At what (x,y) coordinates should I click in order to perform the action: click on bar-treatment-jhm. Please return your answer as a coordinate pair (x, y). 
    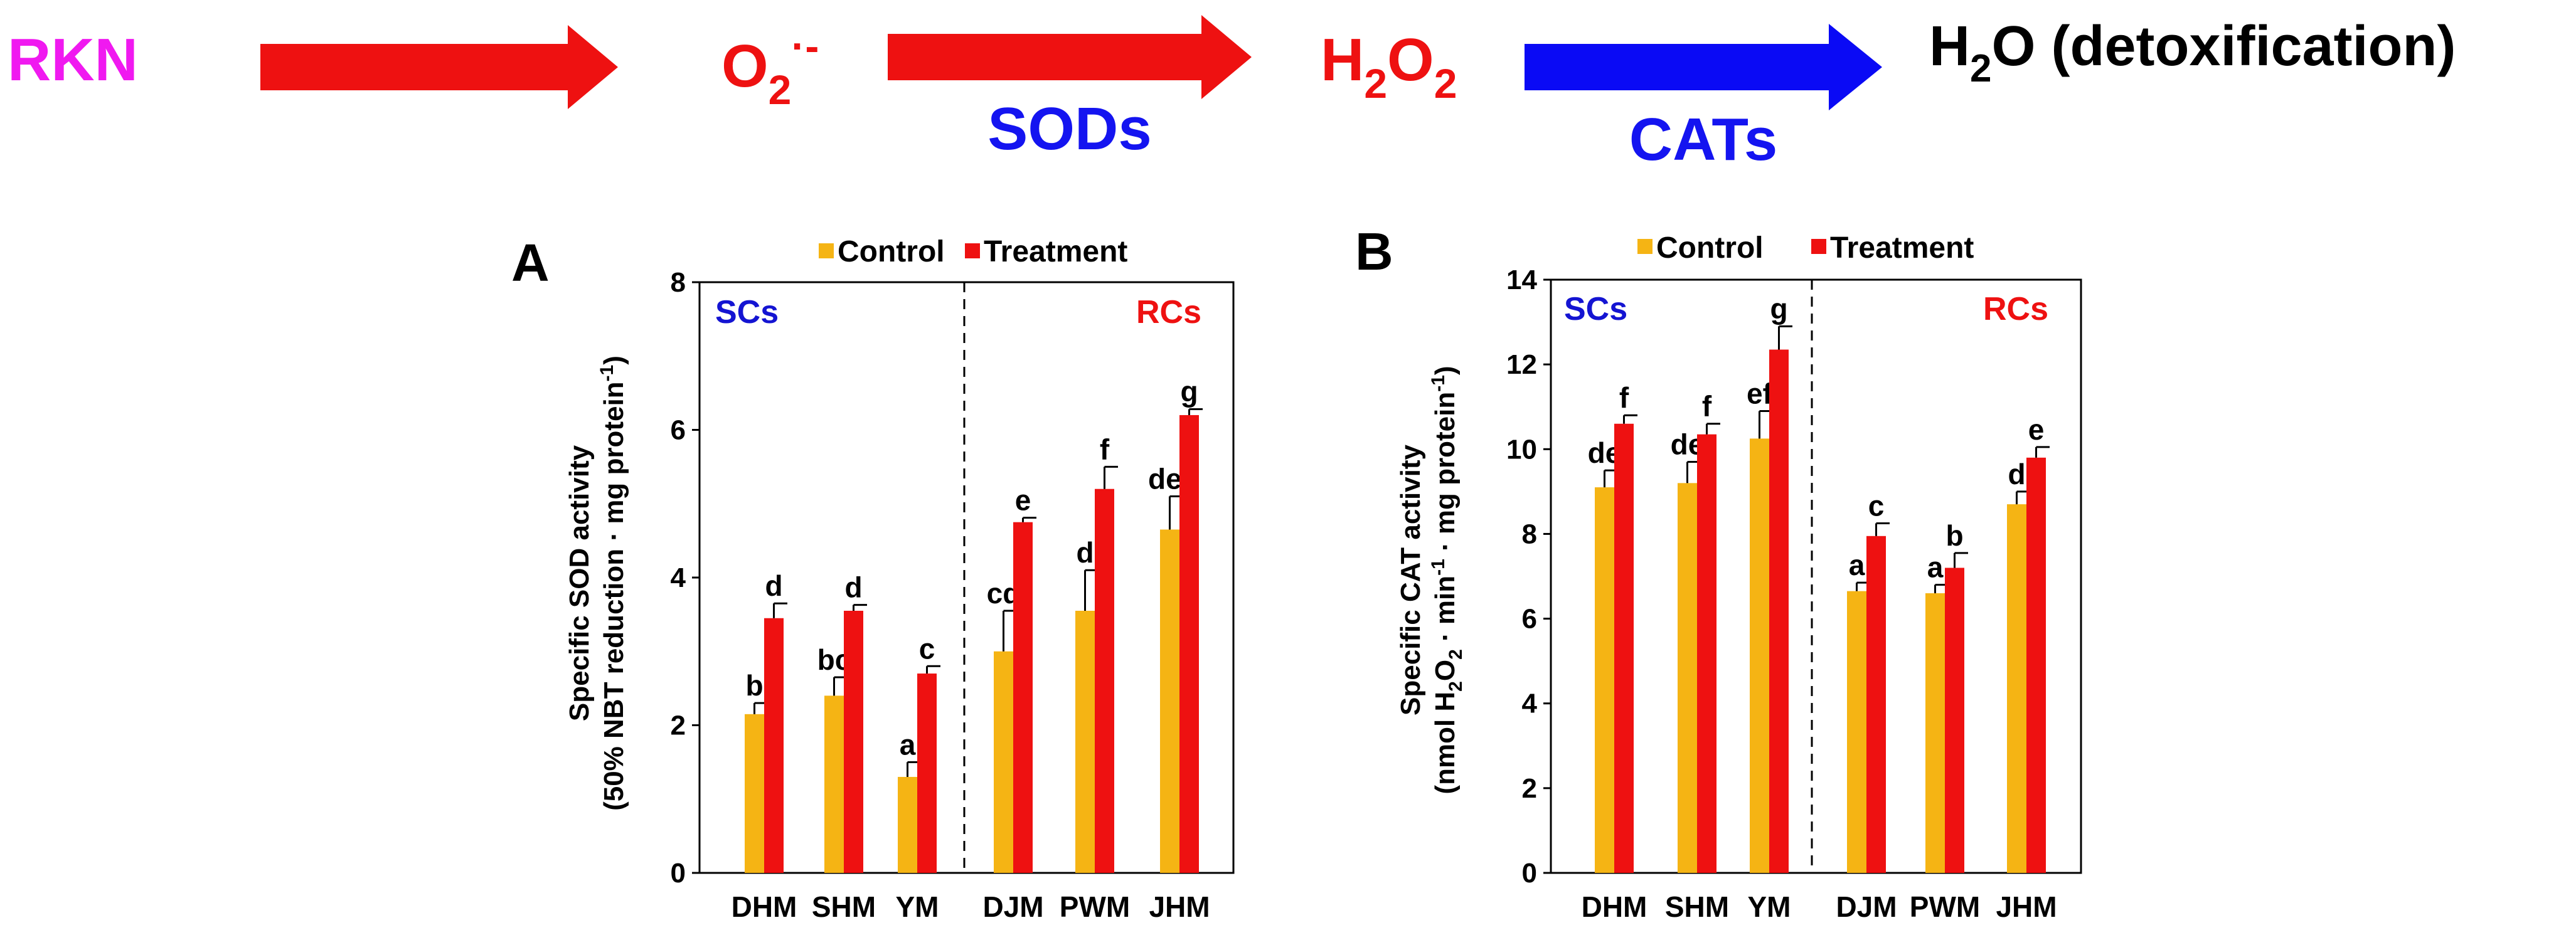
    Looking at the image, I should click on (2036, 665).